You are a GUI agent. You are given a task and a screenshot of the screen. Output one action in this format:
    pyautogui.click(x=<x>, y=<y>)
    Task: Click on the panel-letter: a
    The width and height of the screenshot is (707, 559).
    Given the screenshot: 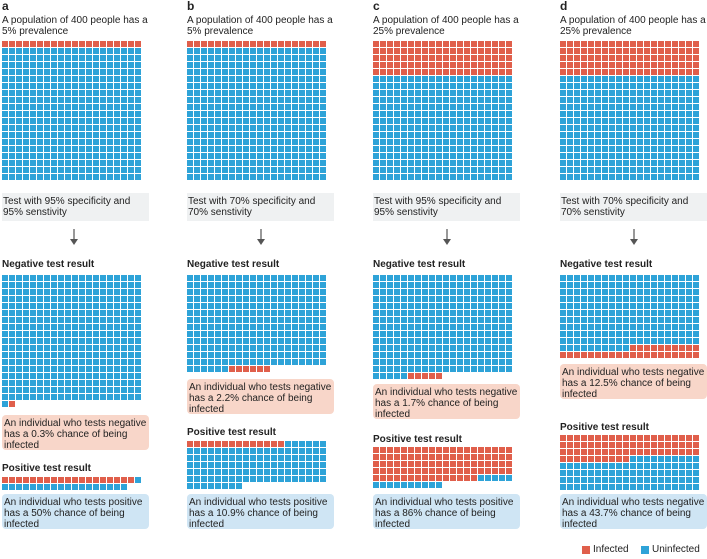 What is the action you would take?
    pyautogui.click(x=5, y=6)
    